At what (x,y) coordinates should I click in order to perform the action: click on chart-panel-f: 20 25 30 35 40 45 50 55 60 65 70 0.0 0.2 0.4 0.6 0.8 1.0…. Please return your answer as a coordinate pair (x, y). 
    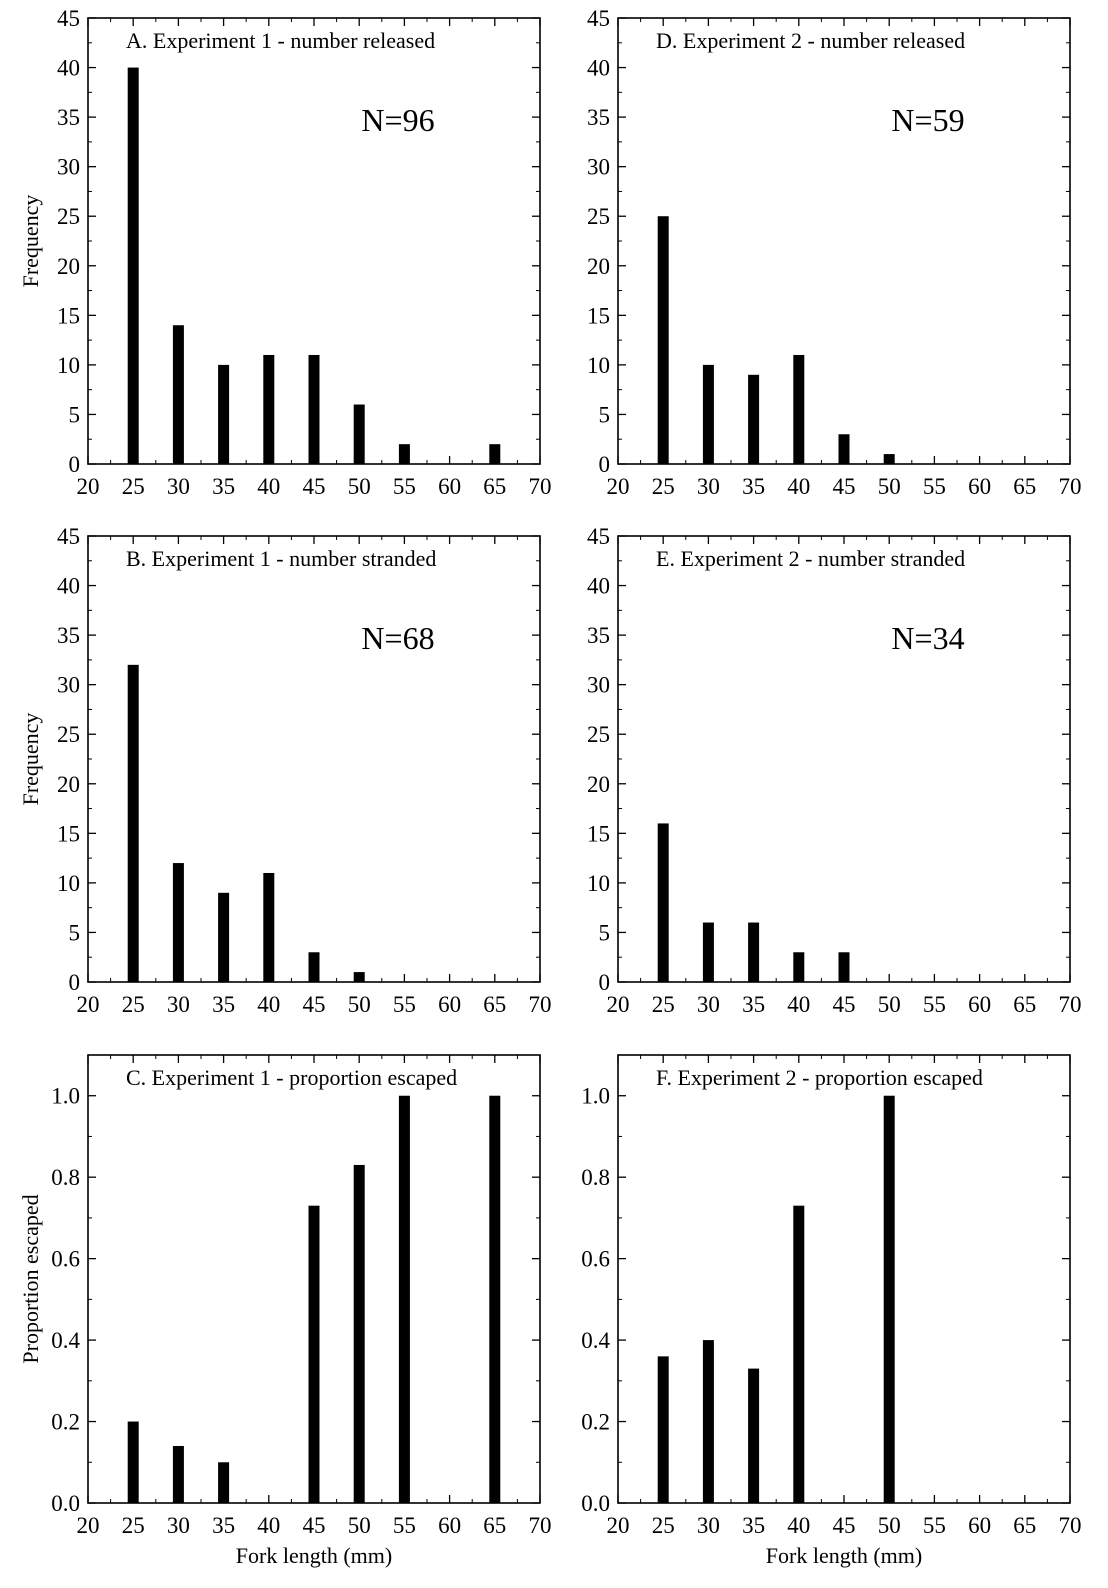
    Looking at the image, I should click on (831, 1311).